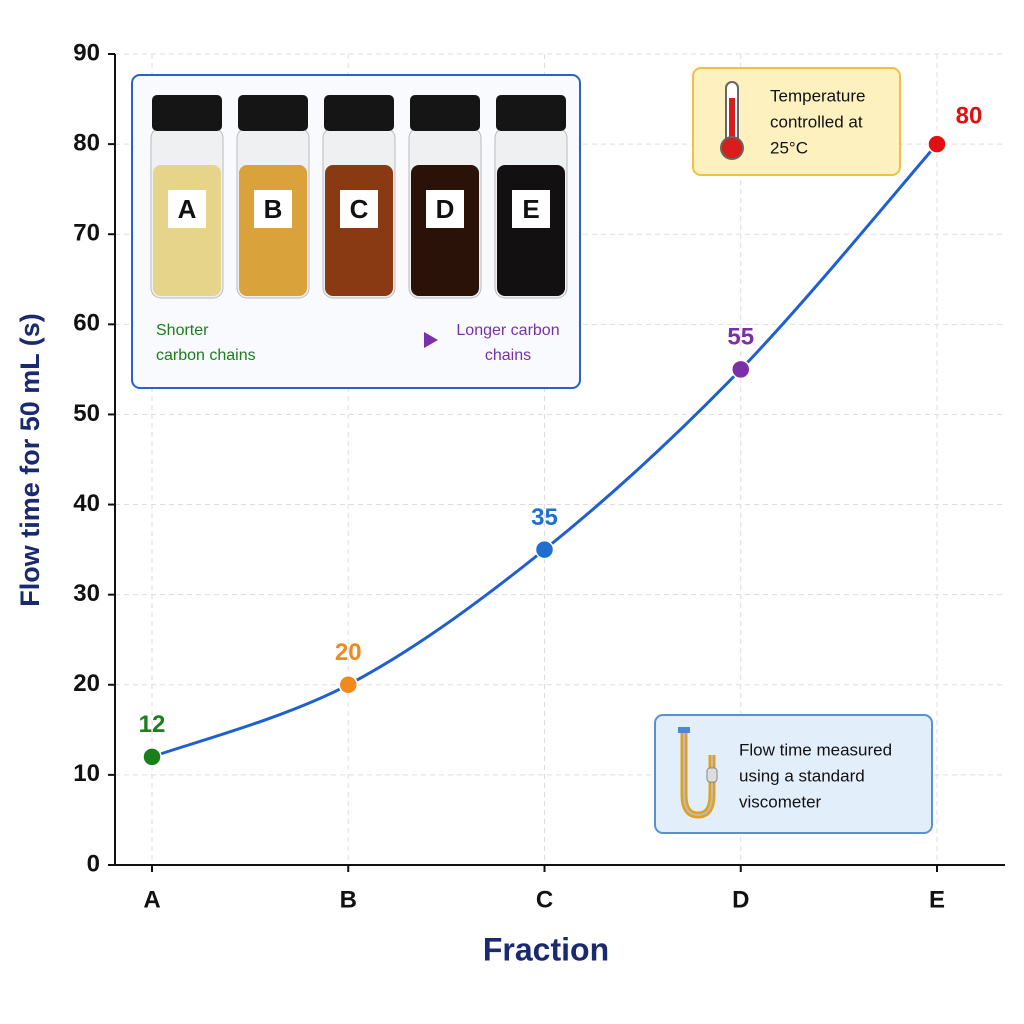  What do you see at coordinates (969, 115) in the screenshot?
I see `data-label: 80` at bounding box center [969, 115].